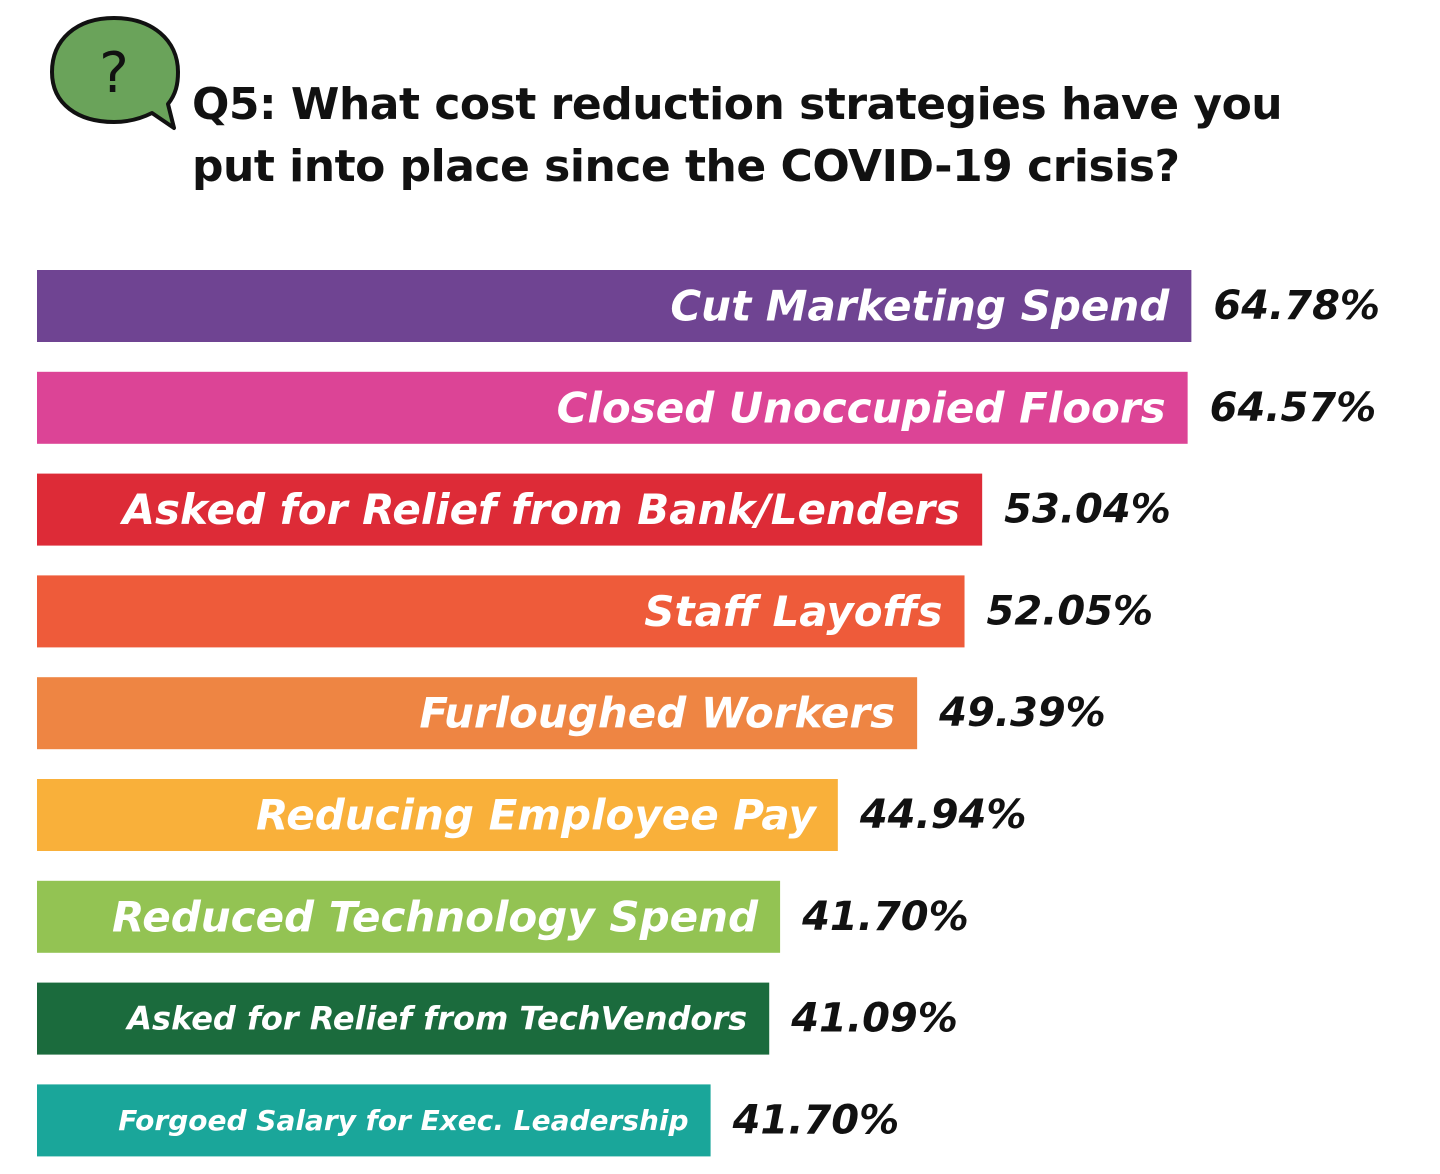 The height and width of the screenshot is (1174, 1440). I want to click on bar-value-label: 44.94%, so click(943, 815).